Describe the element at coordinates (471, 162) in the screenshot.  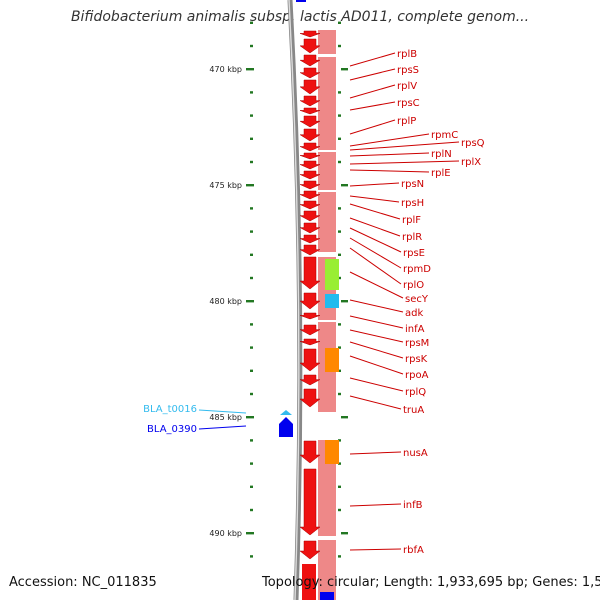
I see `gene-label: rplX` at that location.